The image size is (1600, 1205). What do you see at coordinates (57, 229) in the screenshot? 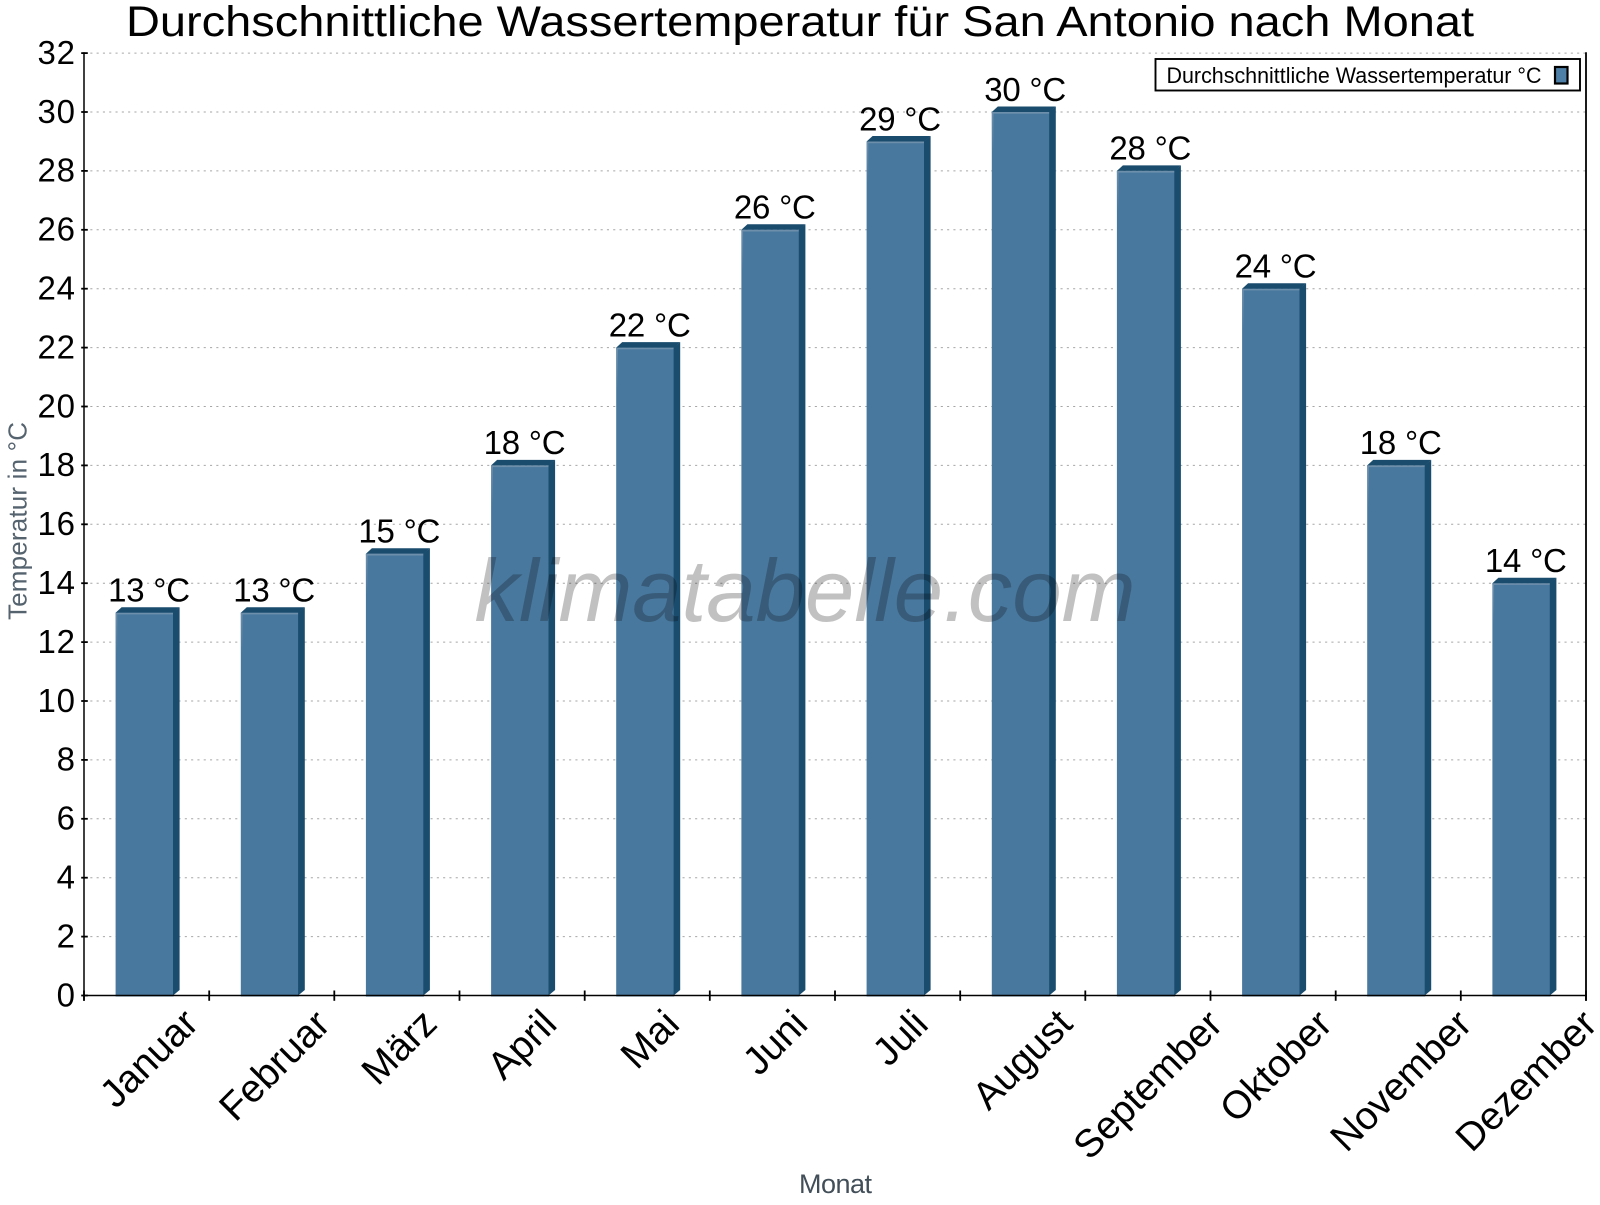
I see `svg-text: 26` at bounding box center [57, 229].